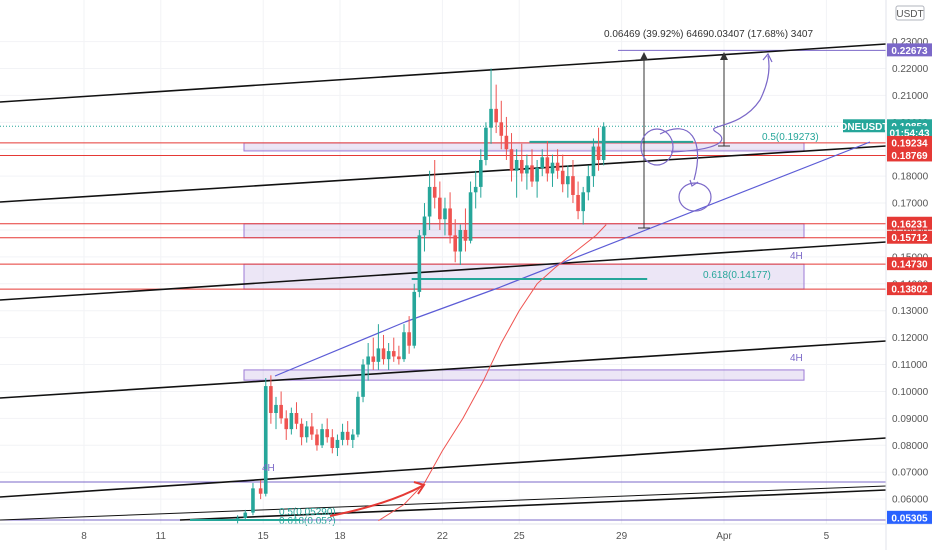 Image resolution: width=932 pixels, height=550 pixels. What do you see at coordinates (466, 532) in the screenshot?
I see `time-axis: 8 11 15 18 22 25 29 Apr 5` at bounding box center [466, 532].